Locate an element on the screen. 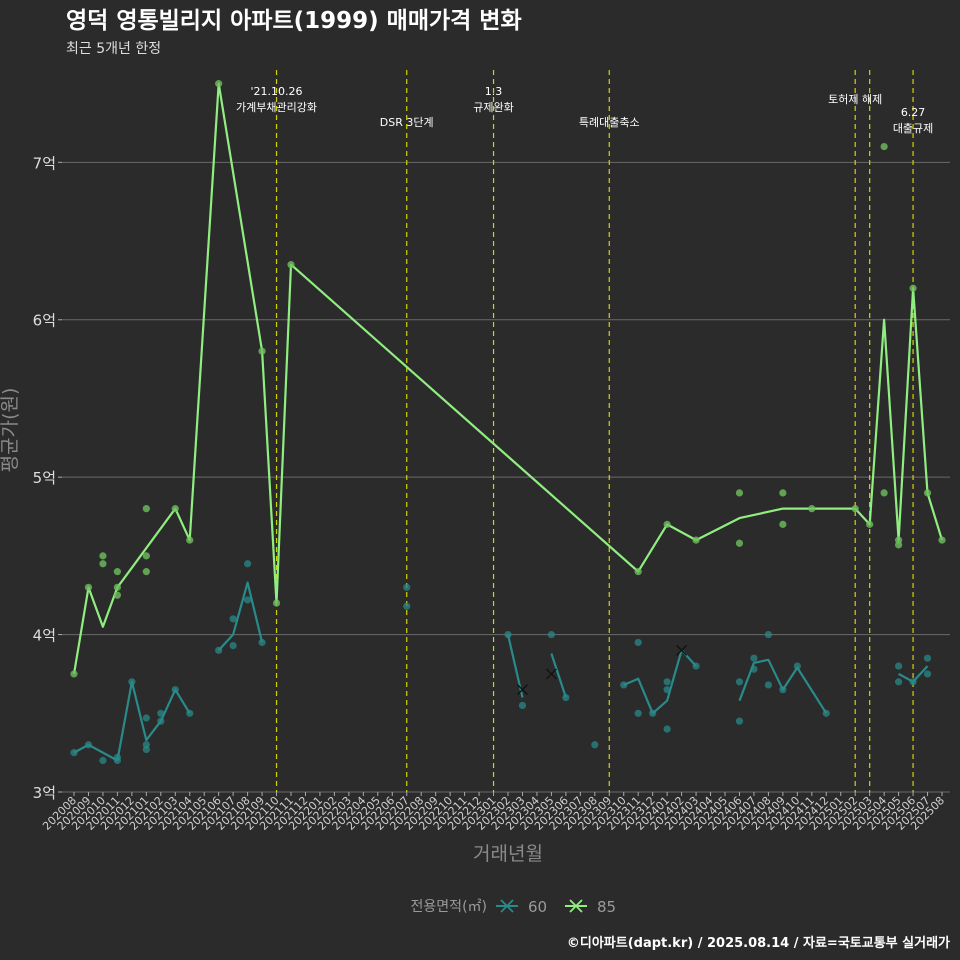 The width and height of the screenshot is (960, 960). event-label: '21.10.26 is located at coordinates (277, 91).